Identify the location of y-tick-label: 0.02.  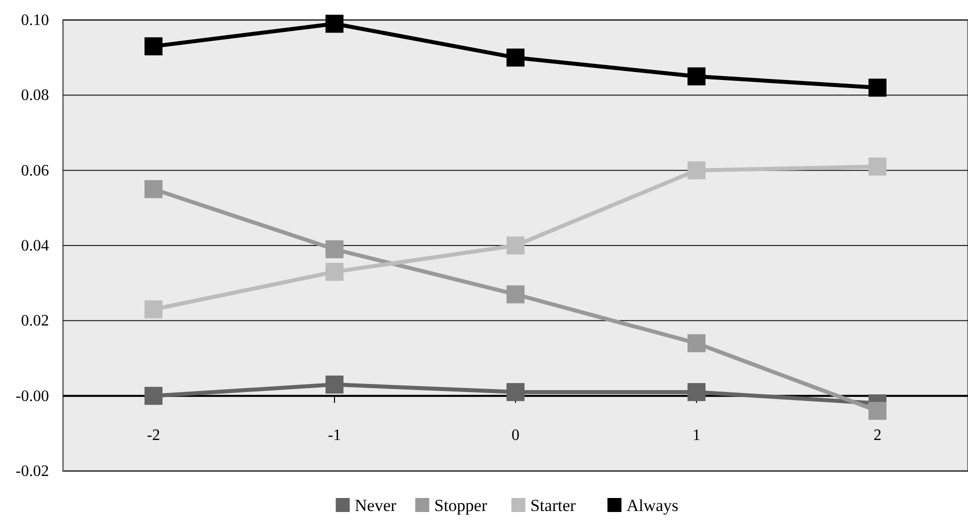
(35, 321).